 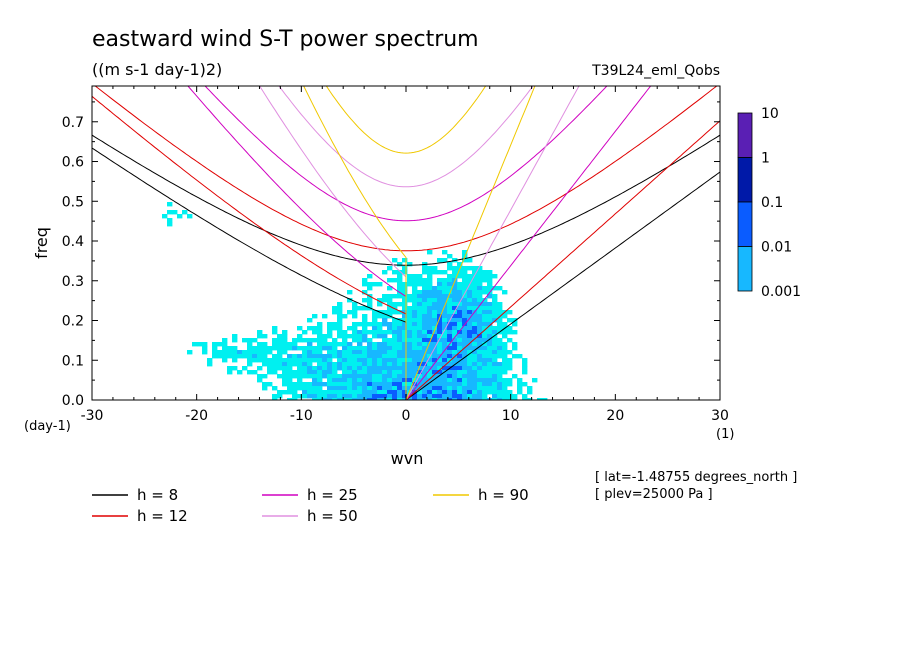 I want to click on curve-h25-low, so click(x=297, y=243).